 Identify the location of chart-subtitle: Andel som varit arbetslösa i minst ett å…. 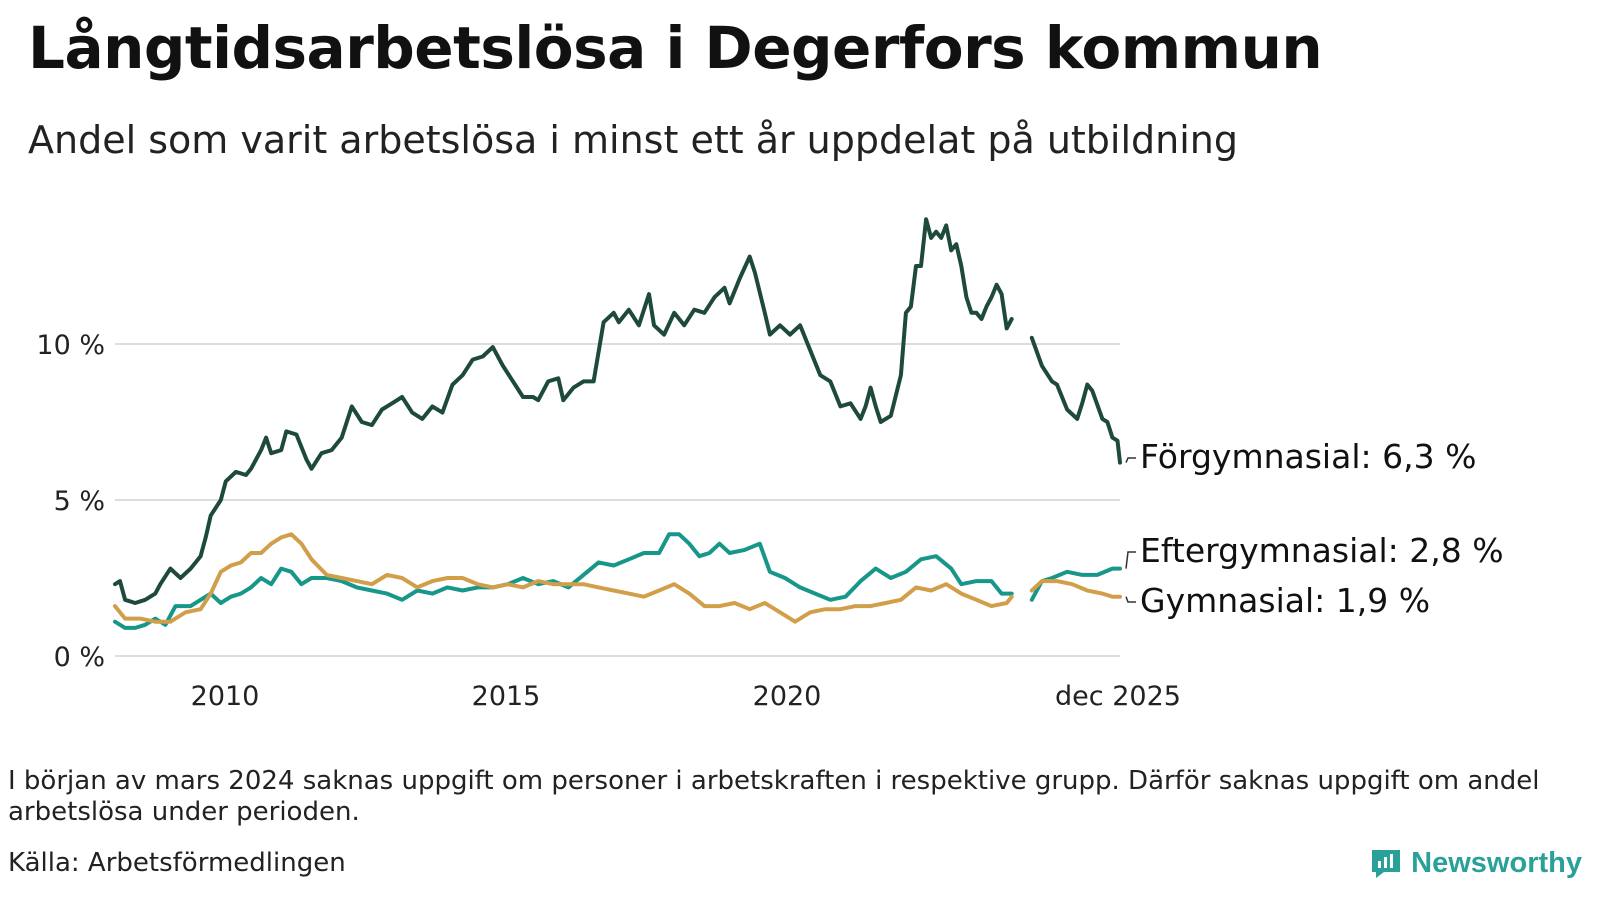
(633, 140).